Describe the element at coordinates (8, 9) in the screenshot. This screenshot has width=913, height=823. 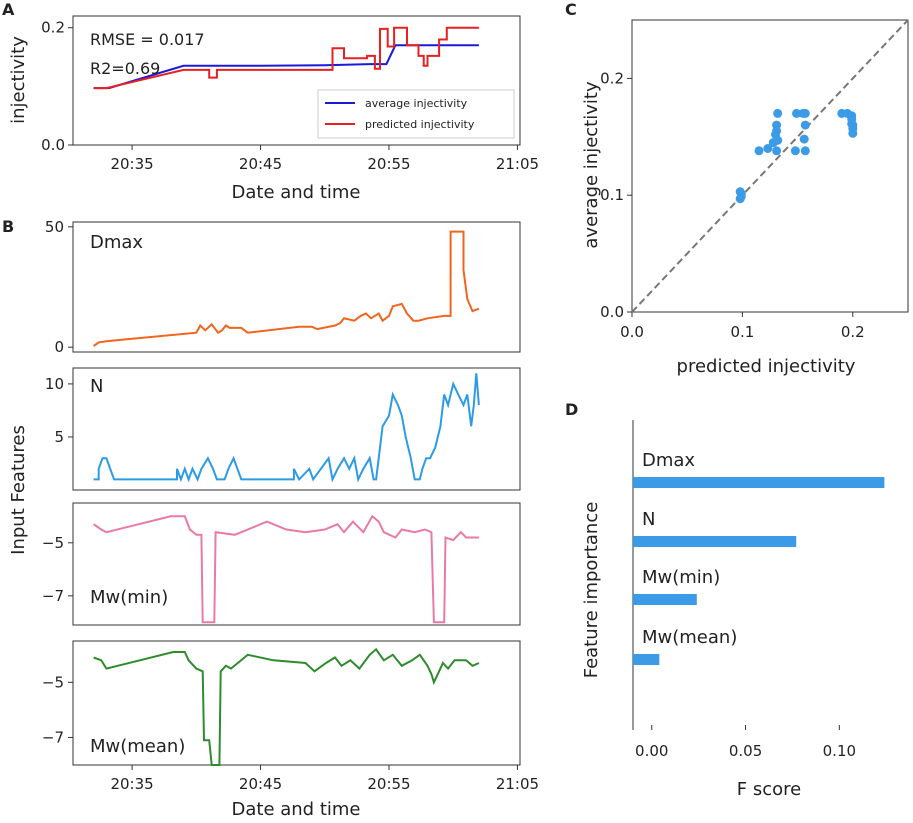
I see `panel-label-a: A` at that location.